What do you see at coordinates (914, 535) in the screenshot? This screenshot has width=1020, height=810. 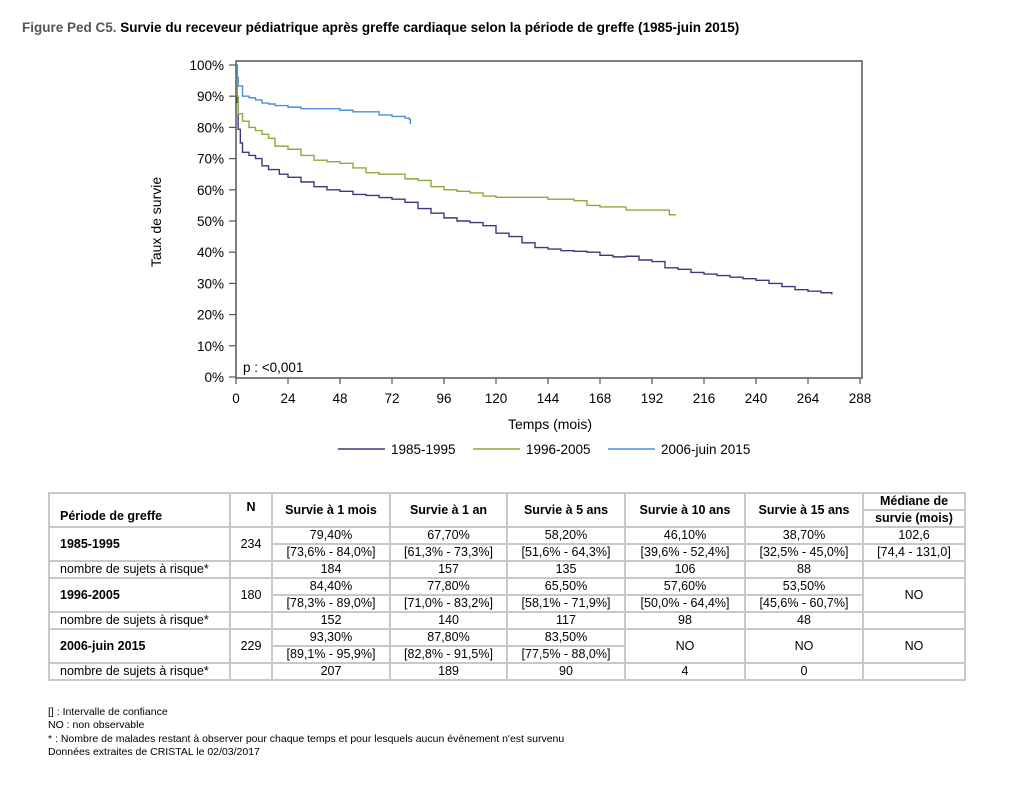 I see `median-cell: 102,6` at bounding box center [914, 535].